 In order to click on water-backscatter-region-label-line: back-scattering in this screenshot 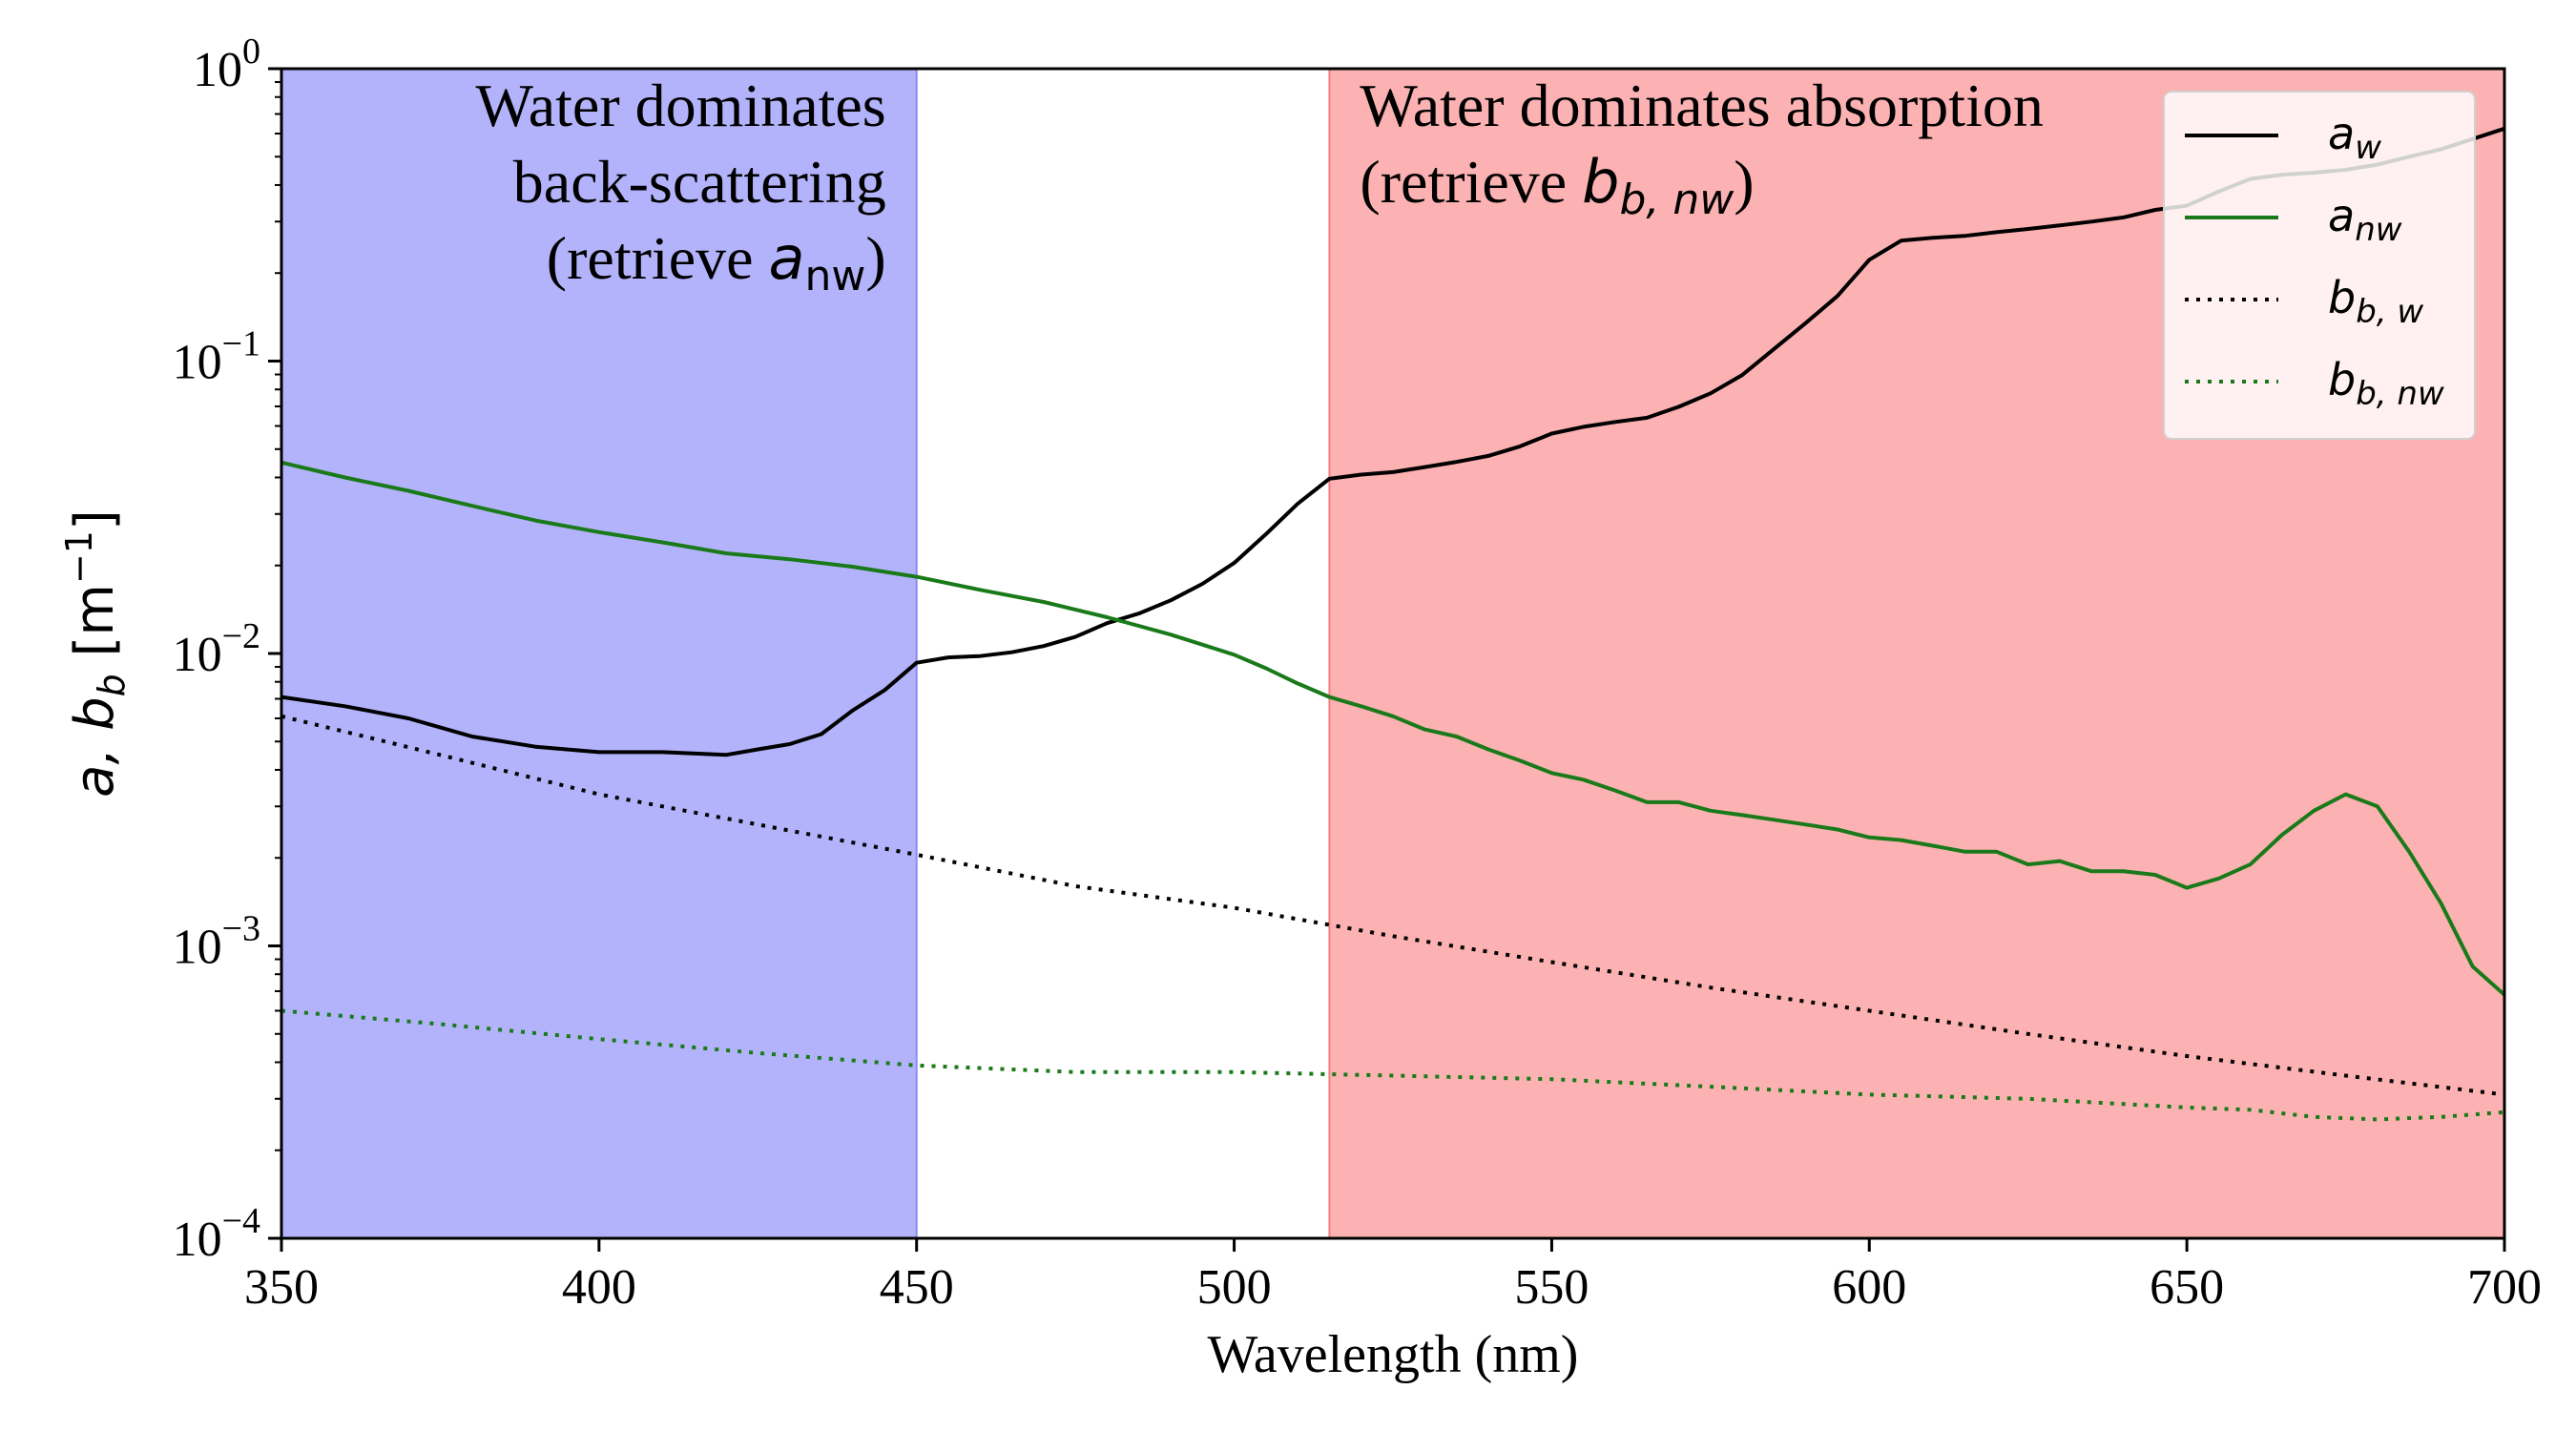, I will do `click(699, 182)`.